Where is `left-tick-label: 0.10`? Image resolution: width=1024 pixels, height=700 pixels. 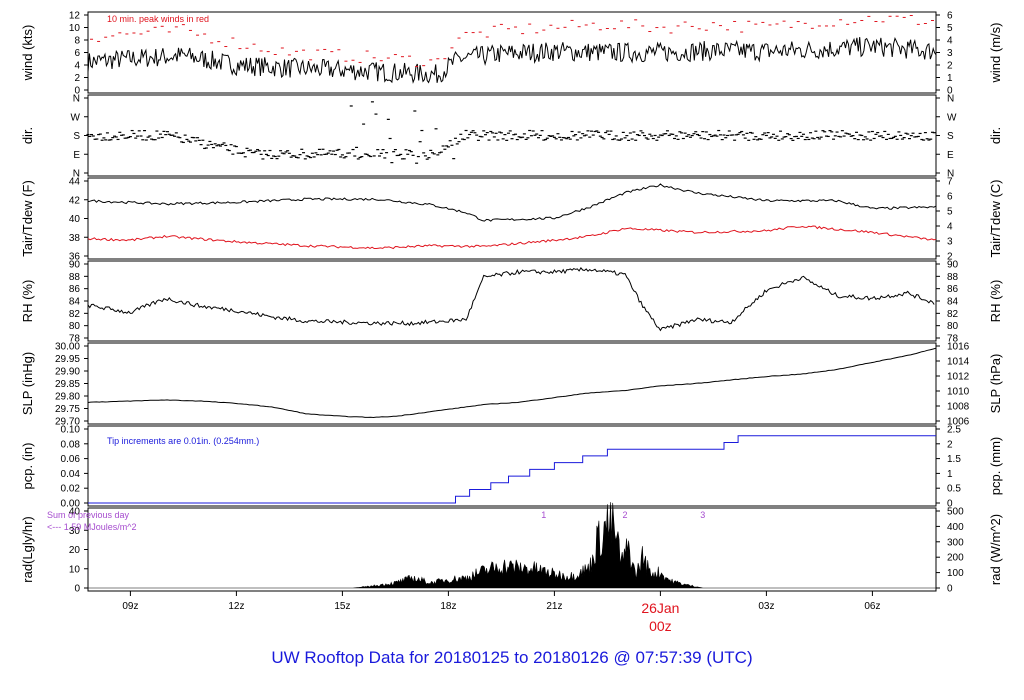 left-tick-label: 0.10 is located at coordinates (71, 430).